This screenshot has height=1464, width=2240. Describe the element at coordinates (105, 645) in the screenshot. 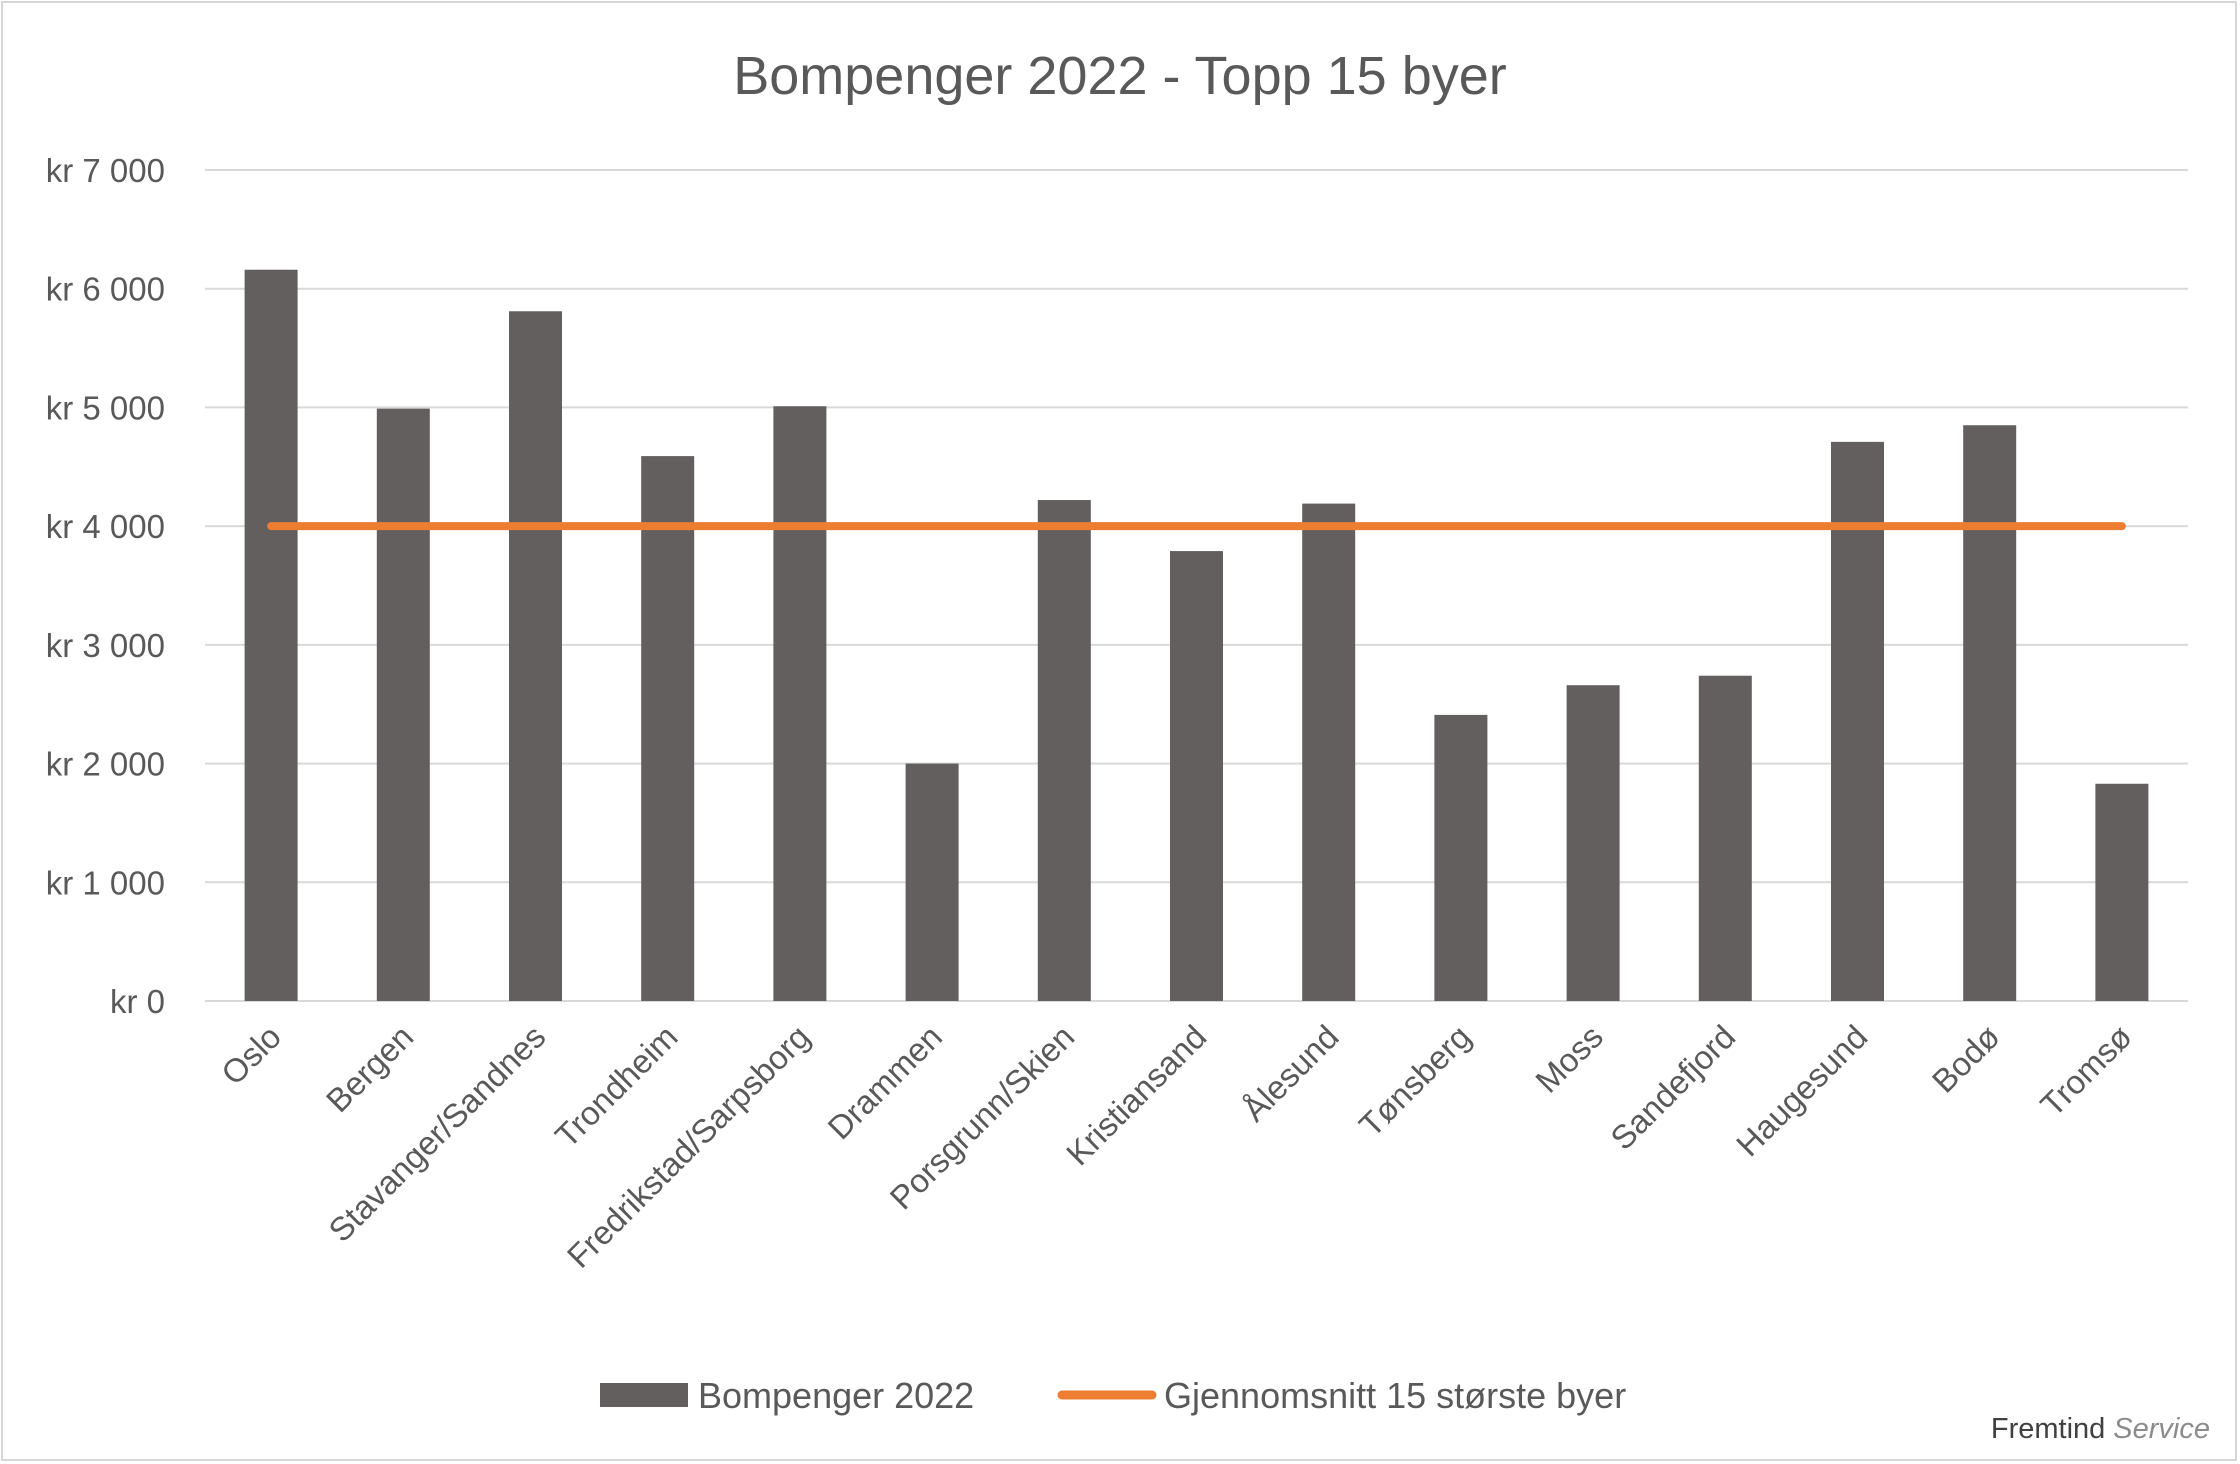

I see `y-tick-label: kr 3 000` at that location.